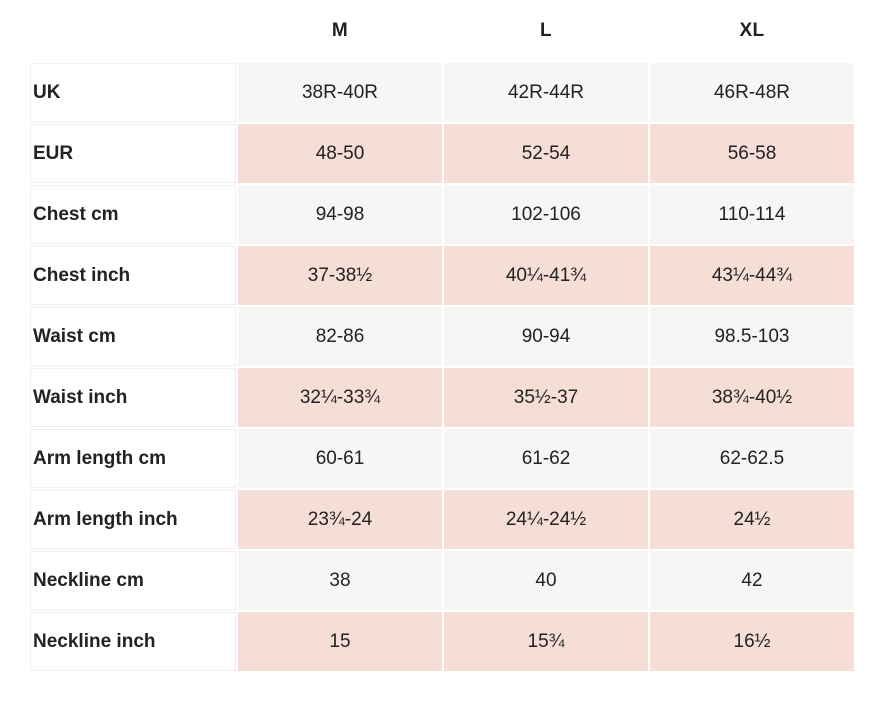 This screenshot has height=718, width=880. What do you see at coordinates (340, 641) in the screenshot?
I see `size-cell: 15` at bounding box center [340, 641].